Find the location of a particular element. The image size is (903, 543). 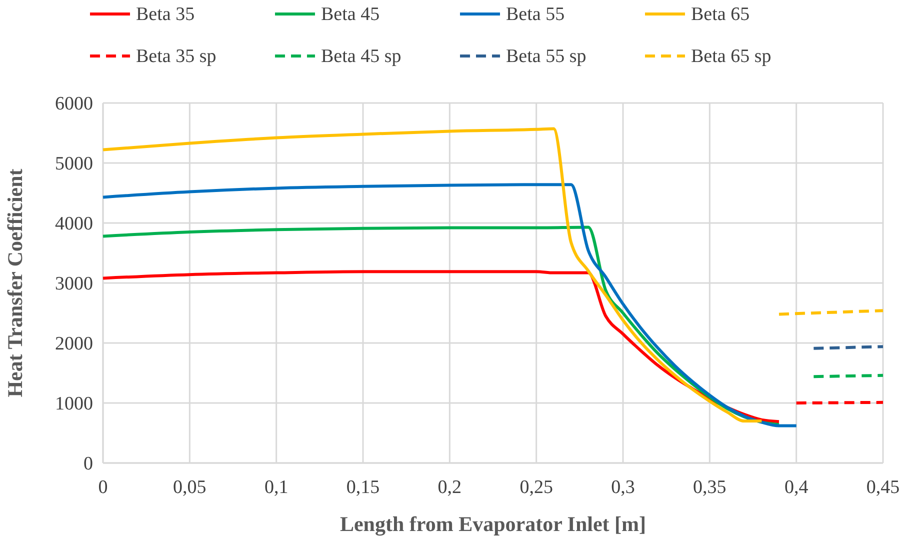

legend-label: Beta 65 is located at coordinates (720, 14).